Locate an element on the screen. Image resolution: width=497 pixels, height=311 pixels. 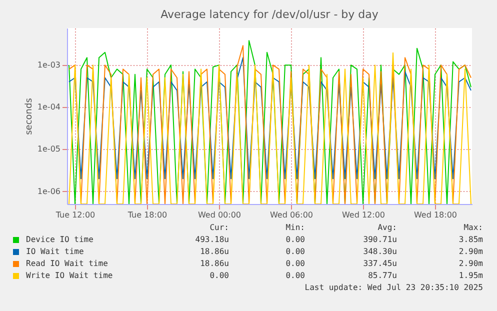
chart-title: Average latency for /dev/ol/usr - by day is located at coordinates (269, 14).